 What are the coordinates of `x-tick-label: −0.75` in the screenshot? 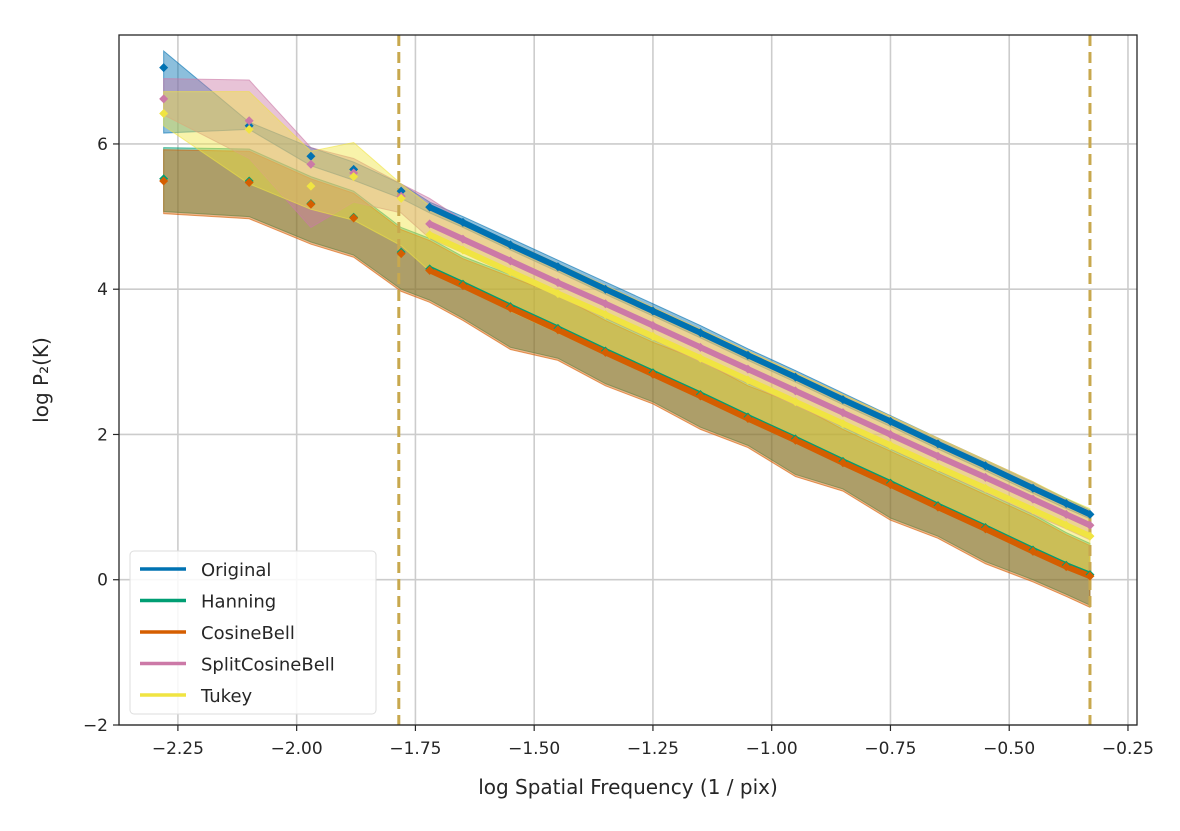 It's located at (890, 749).